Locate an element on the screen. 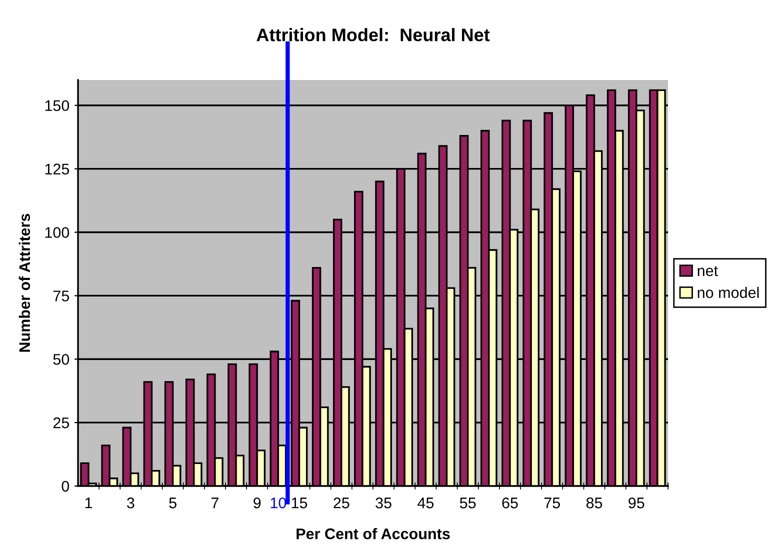 The height and width of the screenshot is (556, 779). x-tick-label: 45 is located at coordinates (426, 503).